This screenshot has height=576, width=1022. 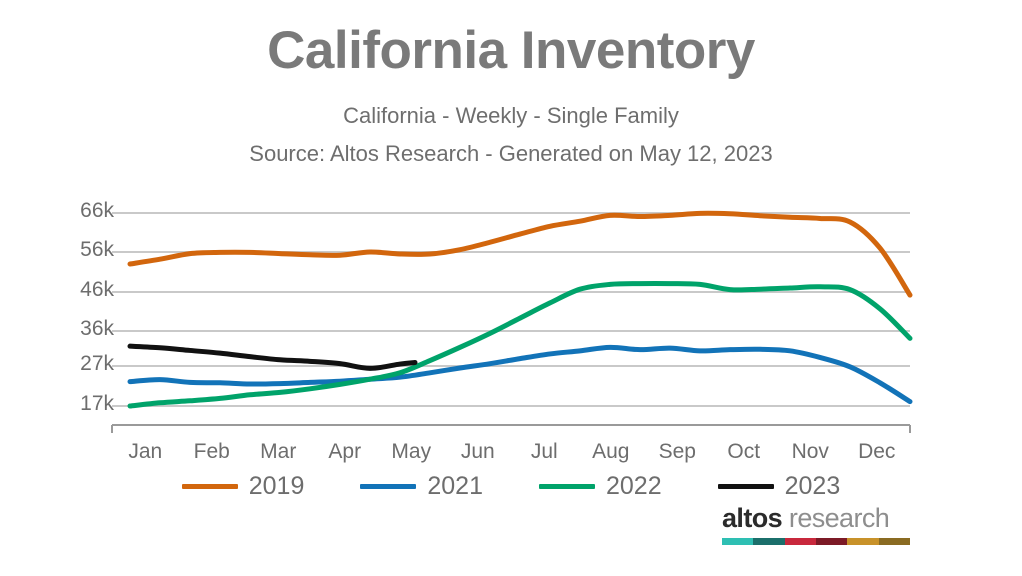 I want to click on chart-legend: 2019 2021 2022 2023, so click(x=511, y=486).